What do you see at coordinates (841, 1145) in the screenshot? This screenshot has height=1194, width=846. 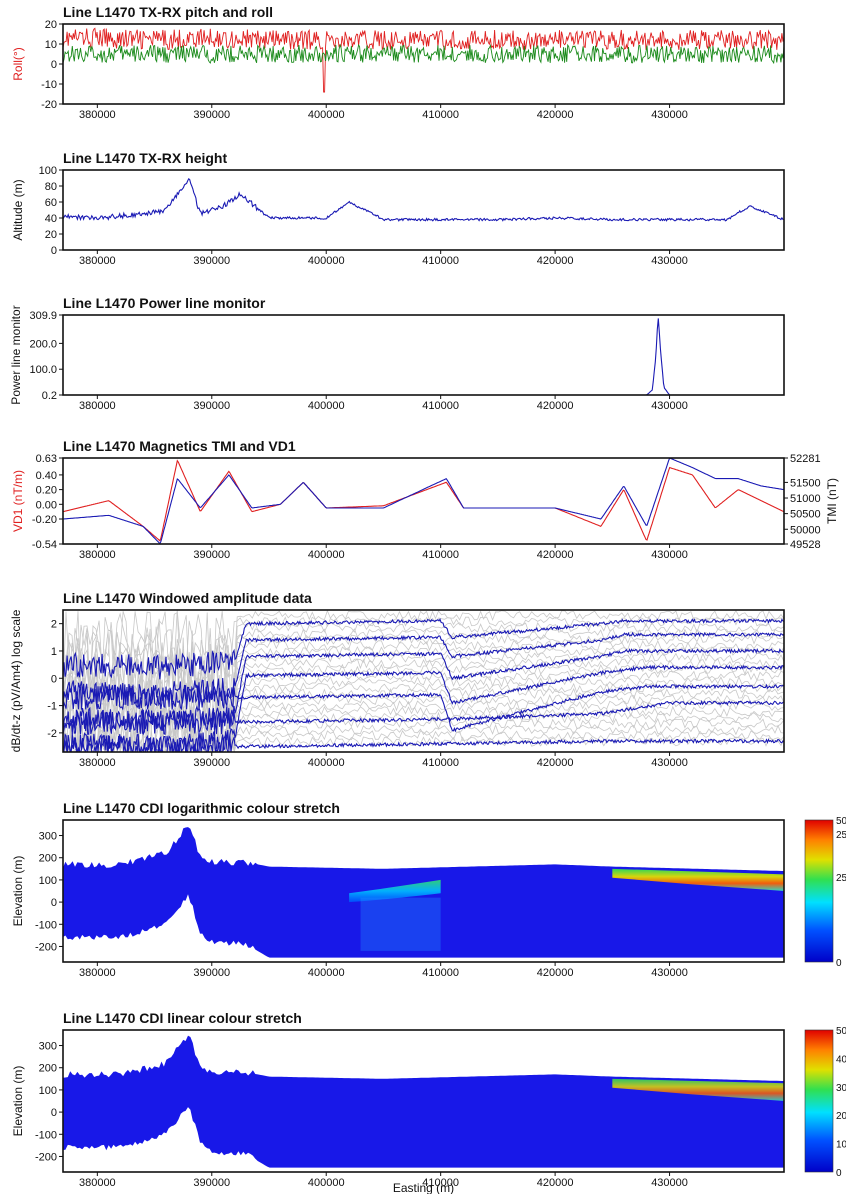 I see `colorbar-label: 10` at bounding box center [841, 1145].